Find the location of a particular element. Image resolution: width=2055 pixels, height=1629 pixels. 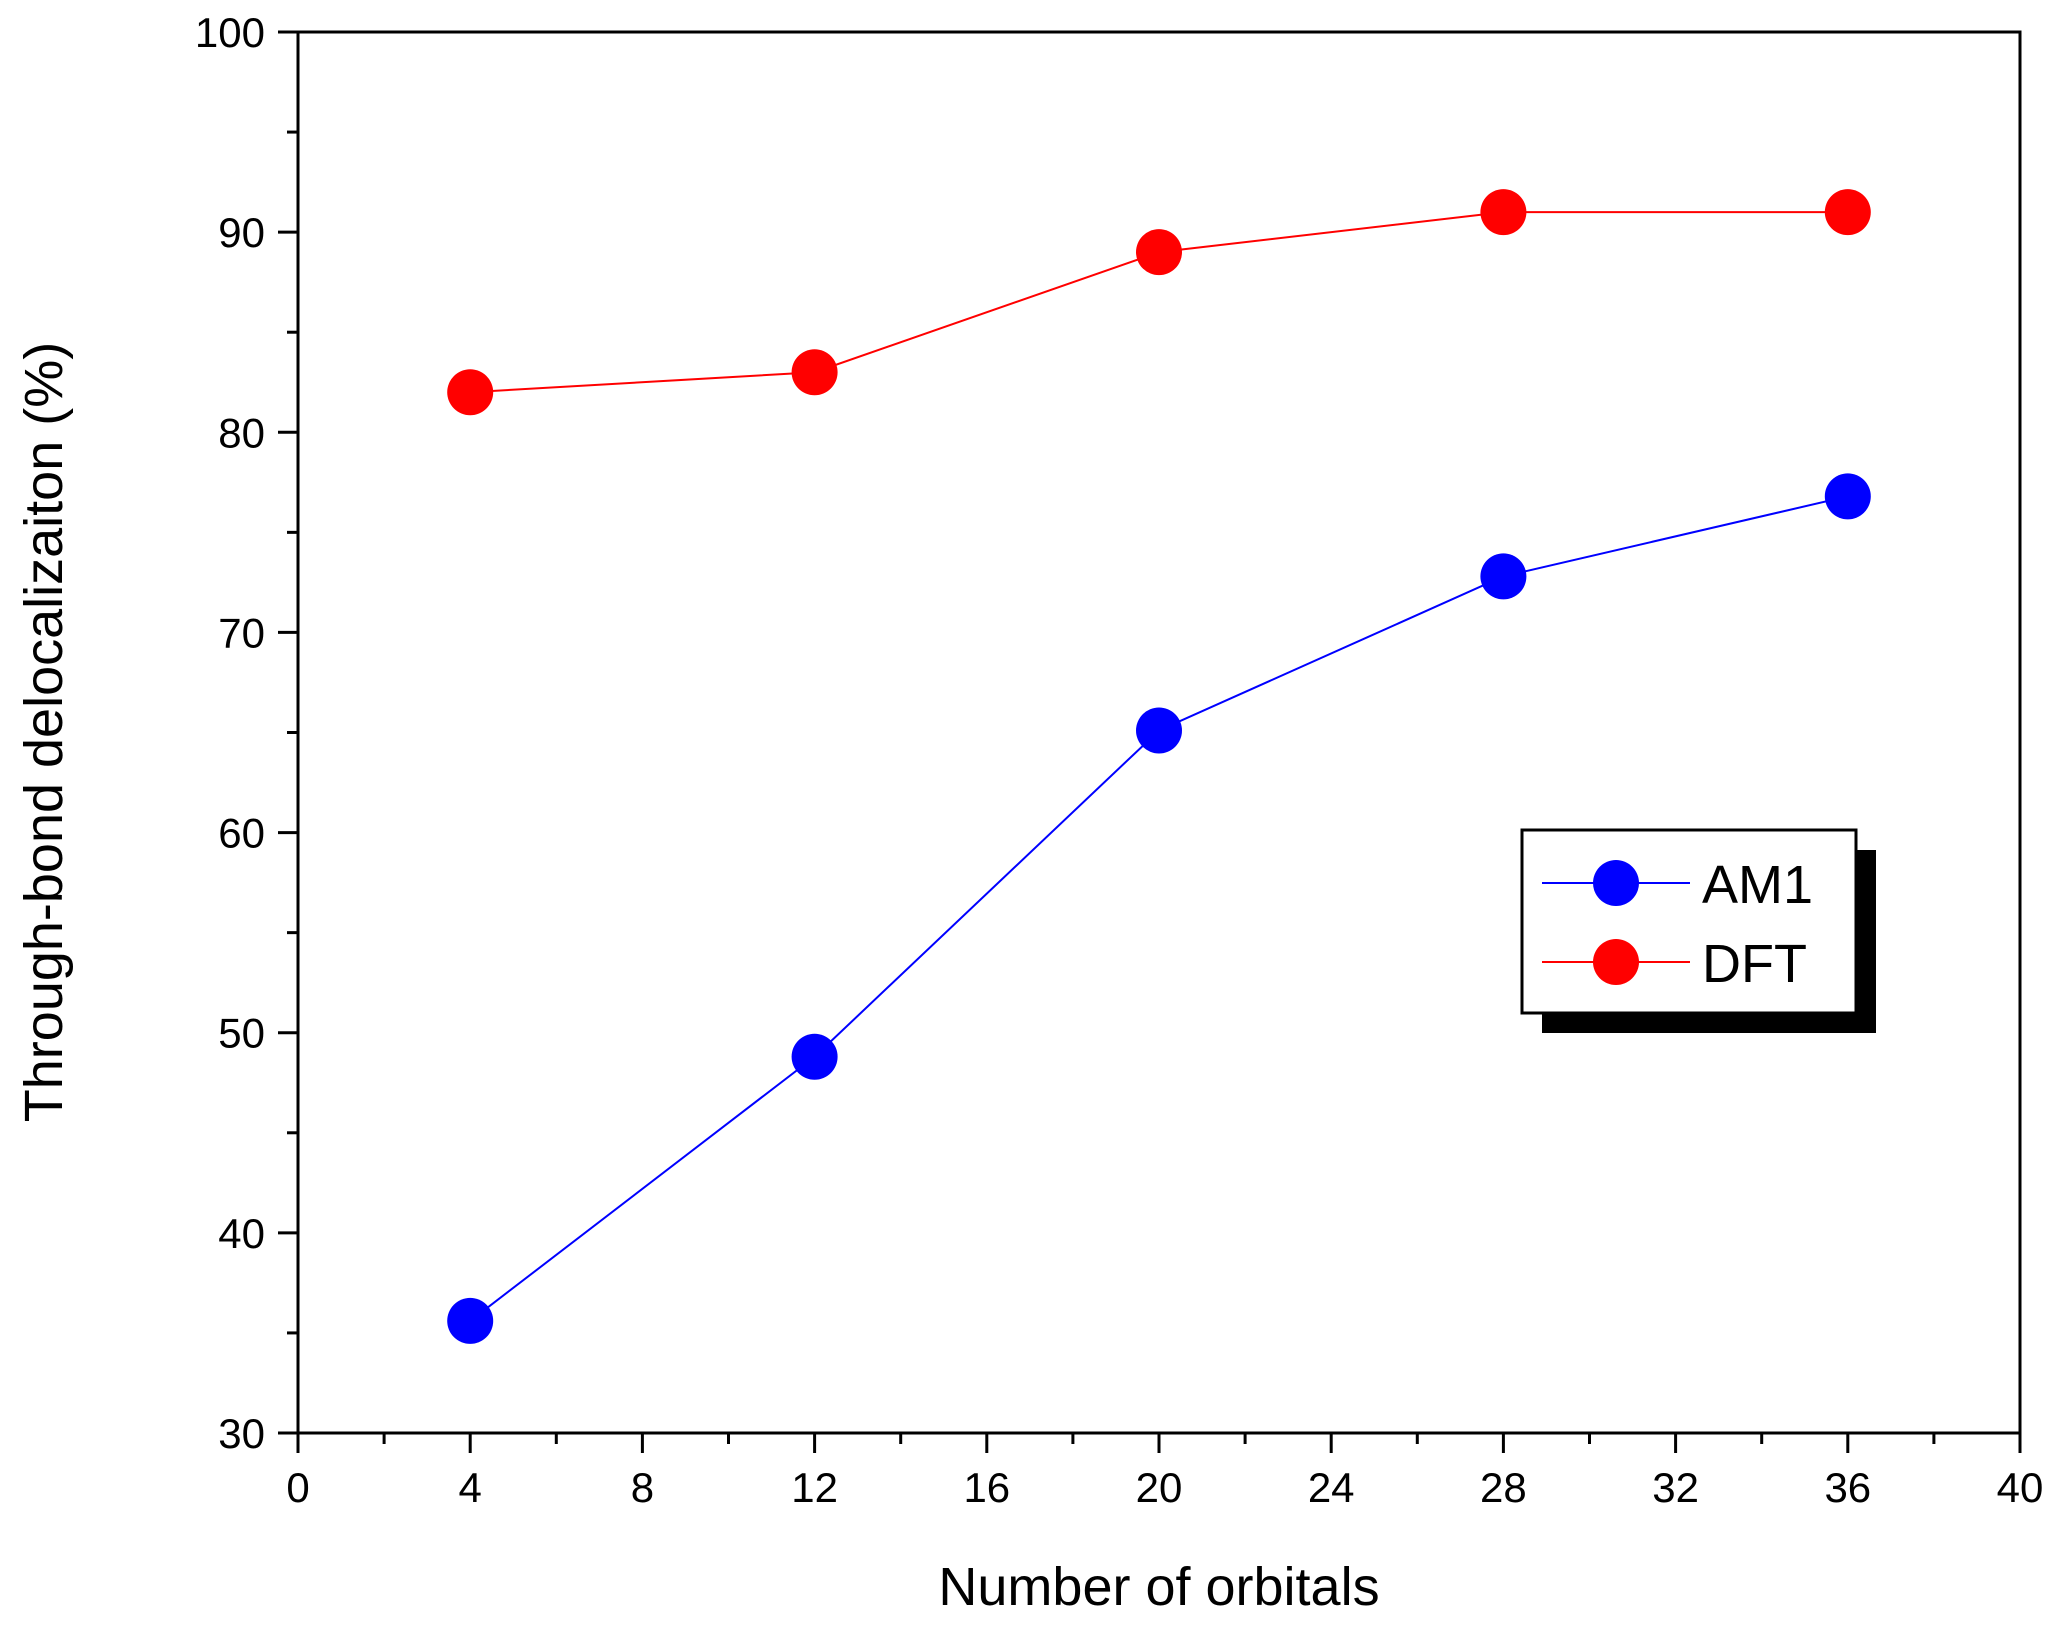

y-tick-label: 100 is located at coordinates (230, 32).